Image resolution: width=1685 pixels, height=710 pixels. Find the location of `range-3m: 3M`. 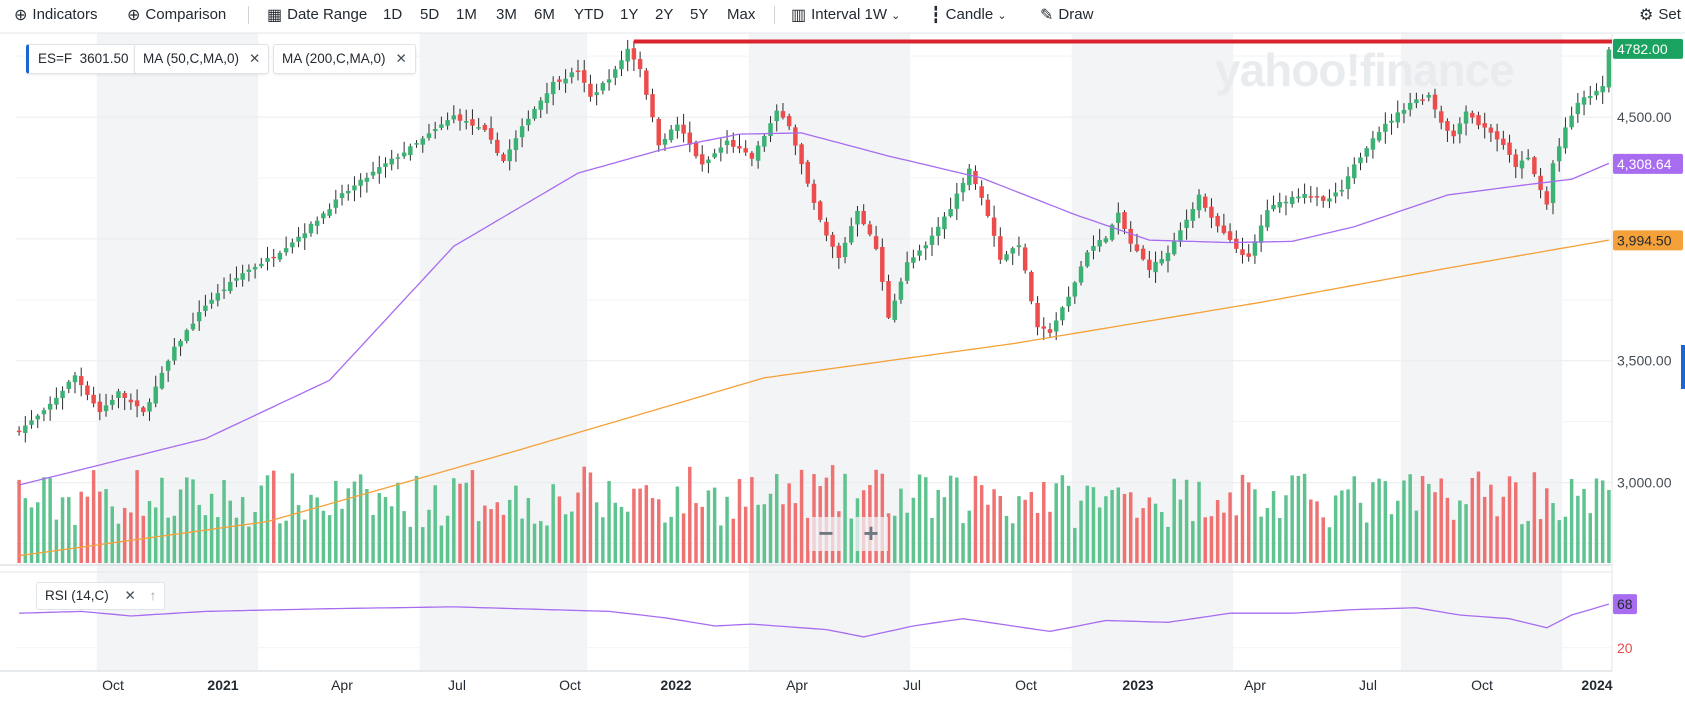

range-3m: 3M is located at coordinates (506, 14).